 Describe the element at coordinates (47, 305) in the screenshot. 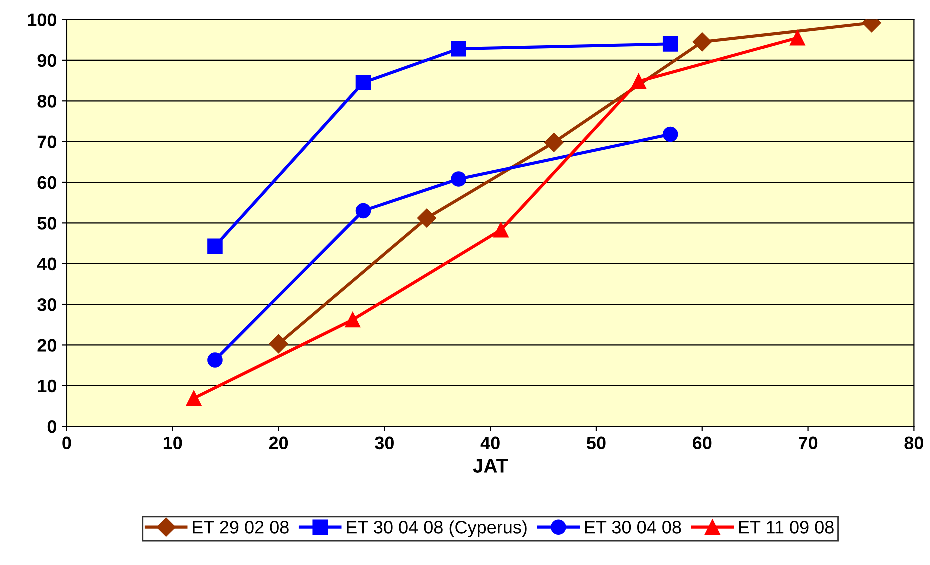

I see `y-tick-label: 30` at that location.